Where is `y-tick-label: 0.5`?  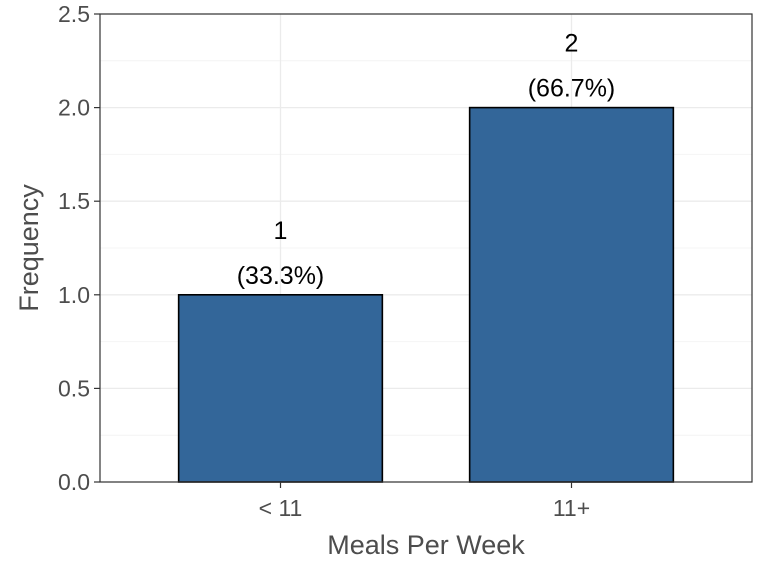
y-tick-label: 0.5 is located at coordinates (74, 388).